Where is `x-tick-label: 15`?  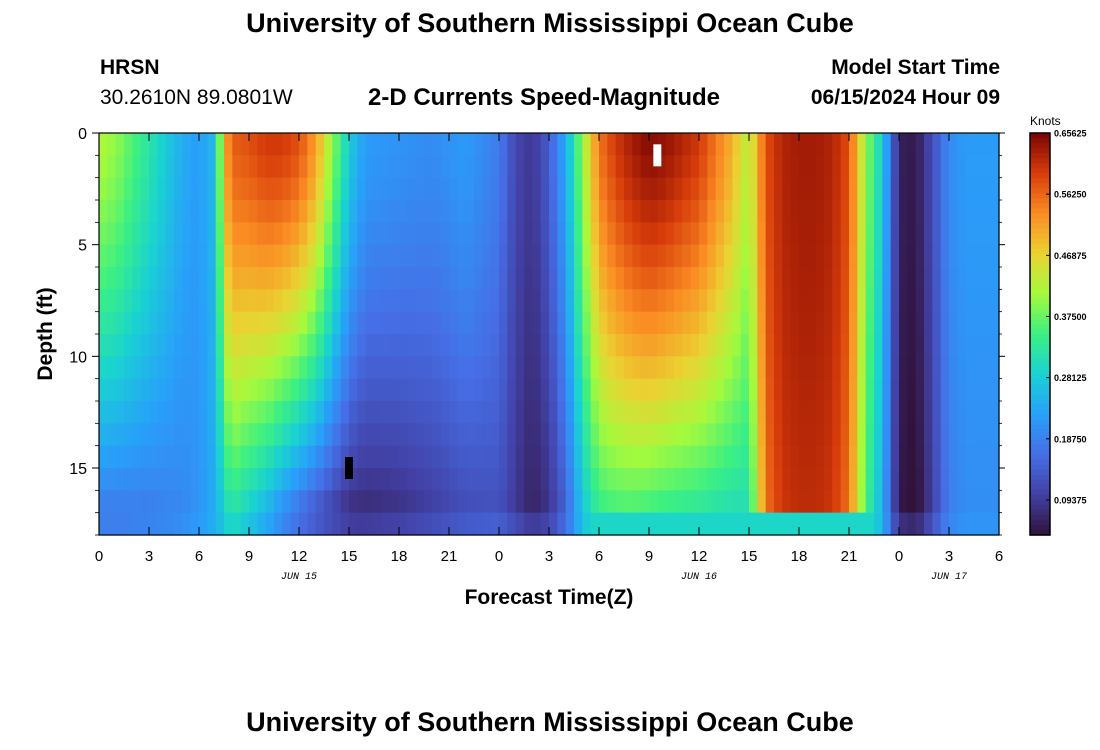 x-tick-label: 15 is located at coordinates (749, 556).